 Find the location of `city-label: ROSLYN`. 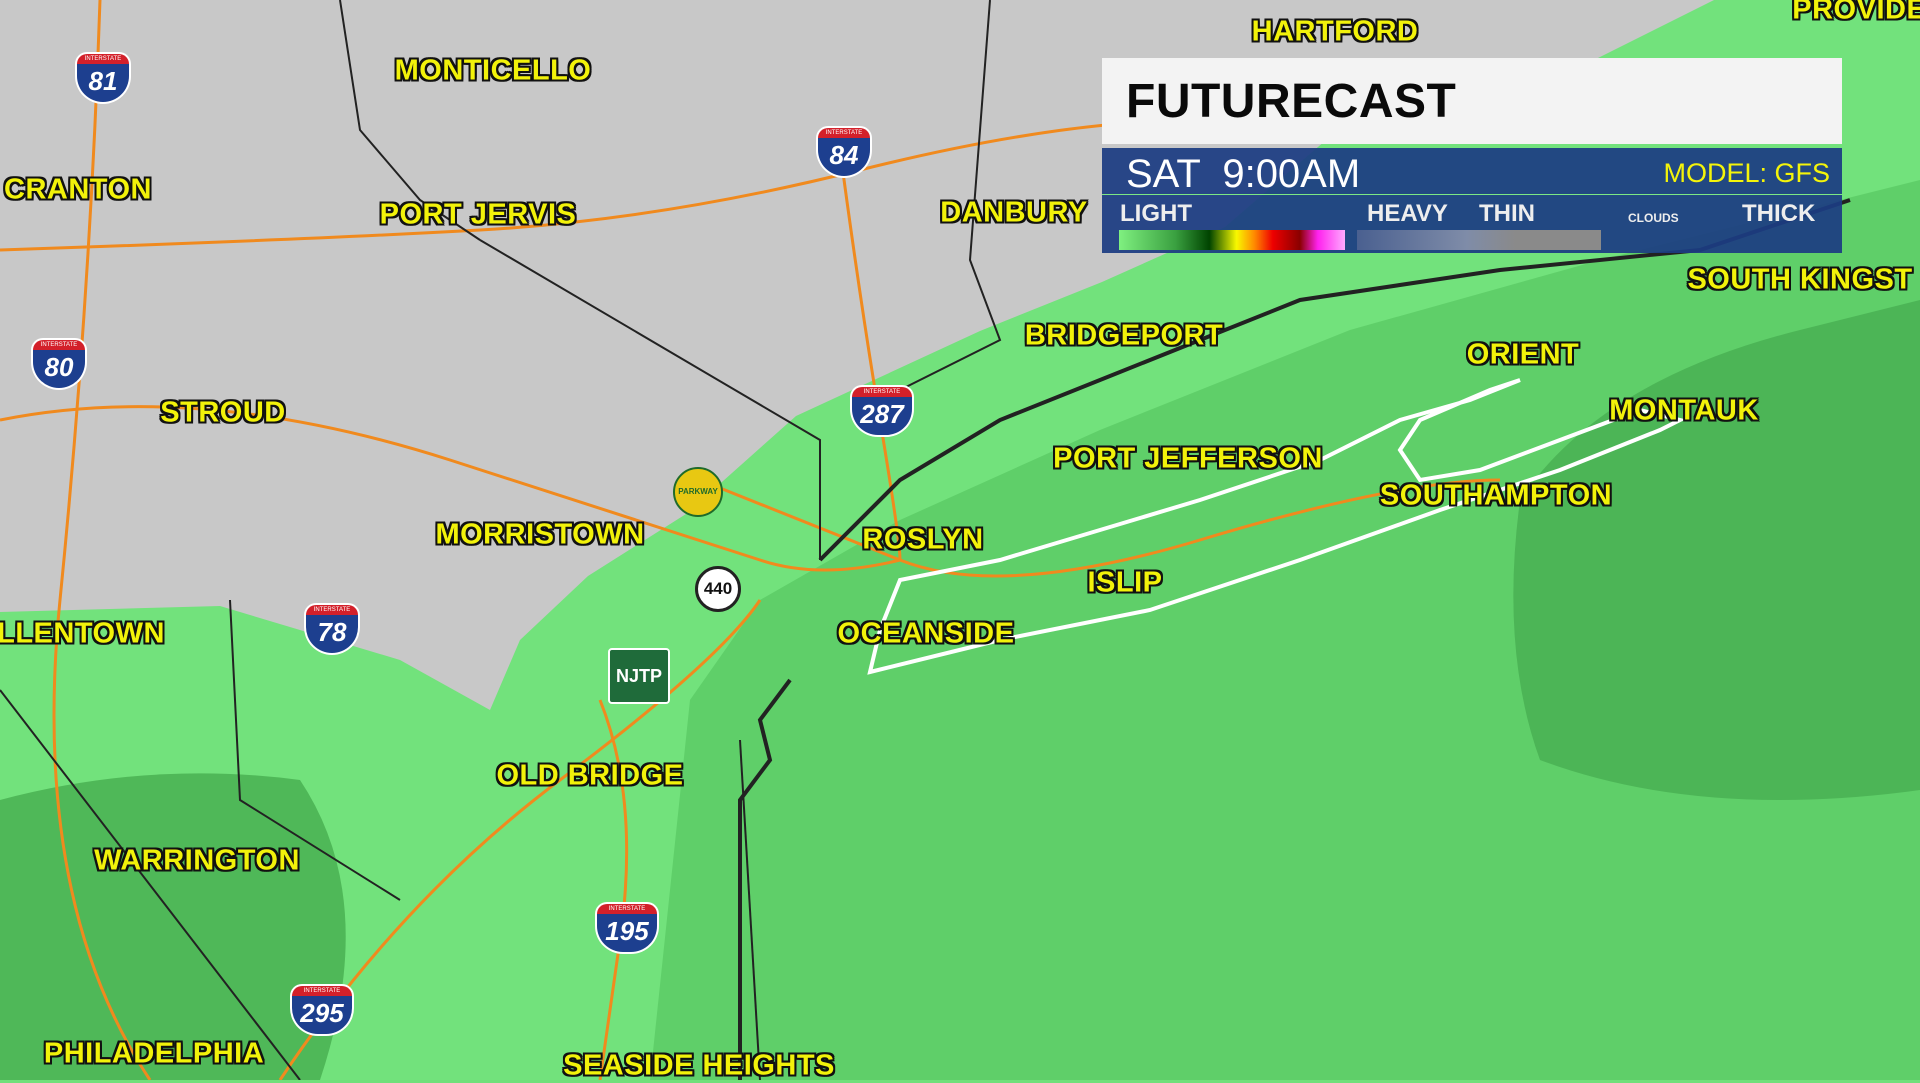

city-label: ROSLYN is located at coordinates (923, 539).